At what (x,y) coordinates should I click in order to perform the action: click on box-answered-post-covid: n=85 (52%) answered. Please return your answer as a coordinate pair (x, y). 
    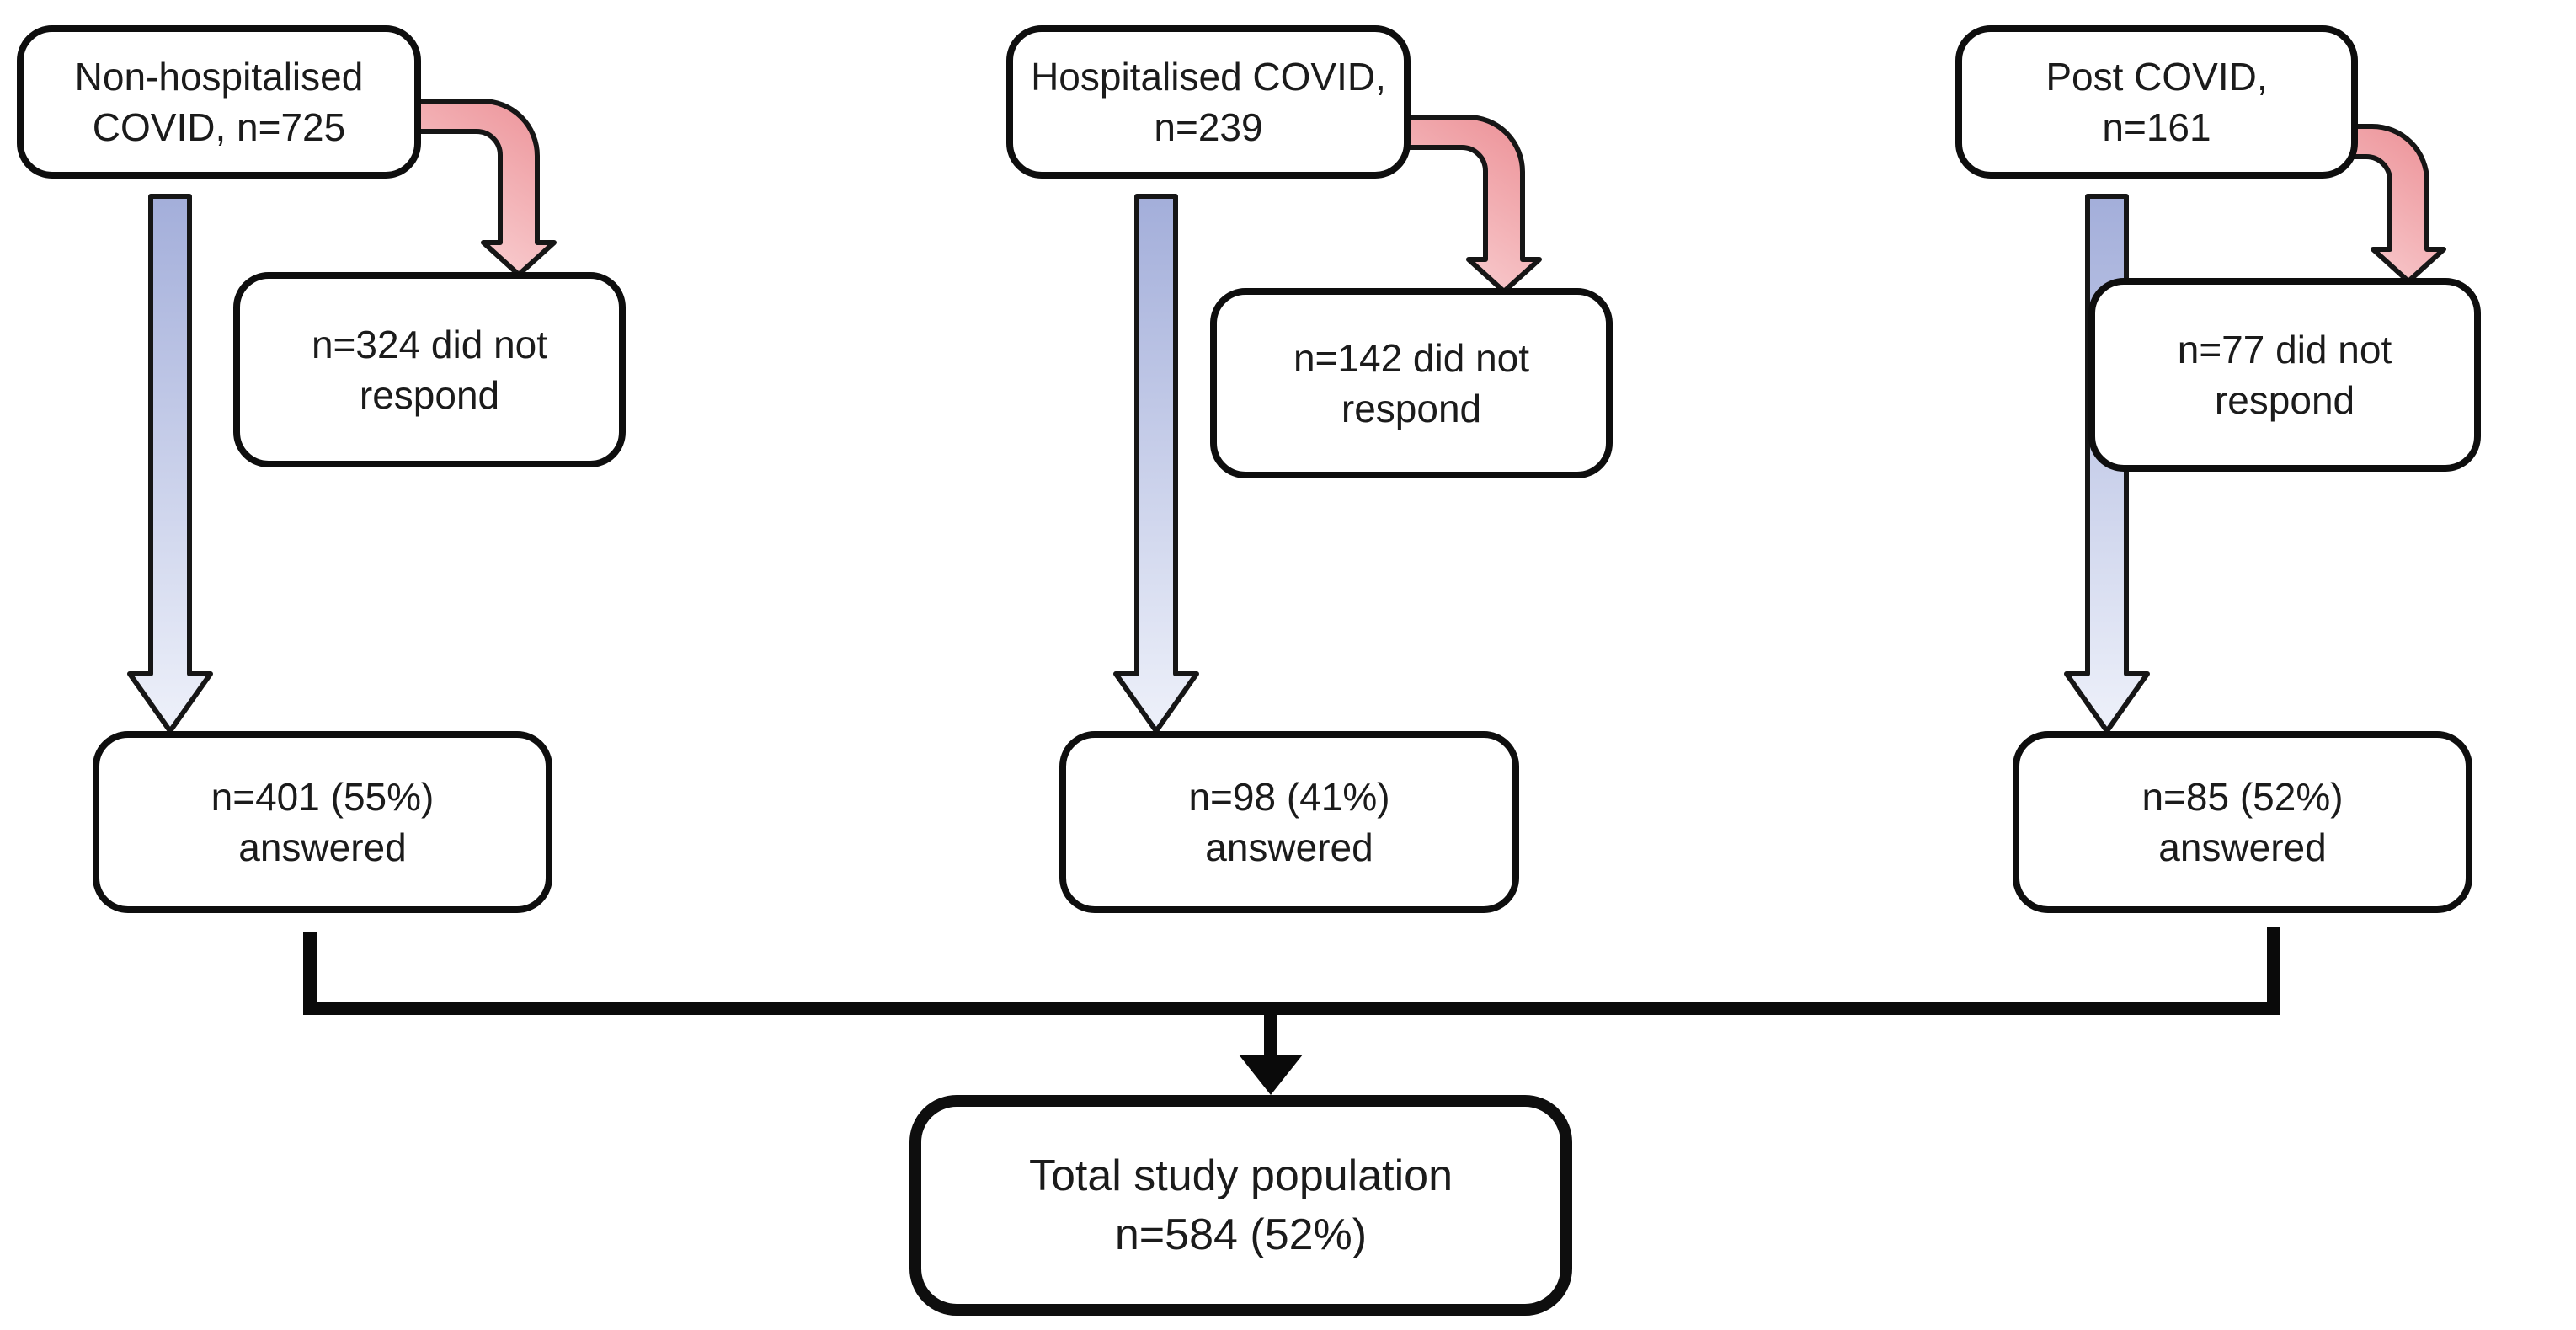
    Looking at the image, I should click on (2242, 822).